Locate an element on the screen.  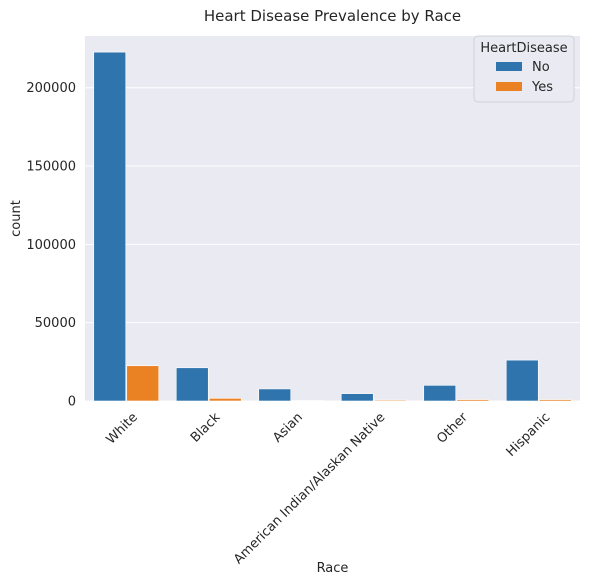
y-tick-label: 50000 is located at coordinates (55, 323).